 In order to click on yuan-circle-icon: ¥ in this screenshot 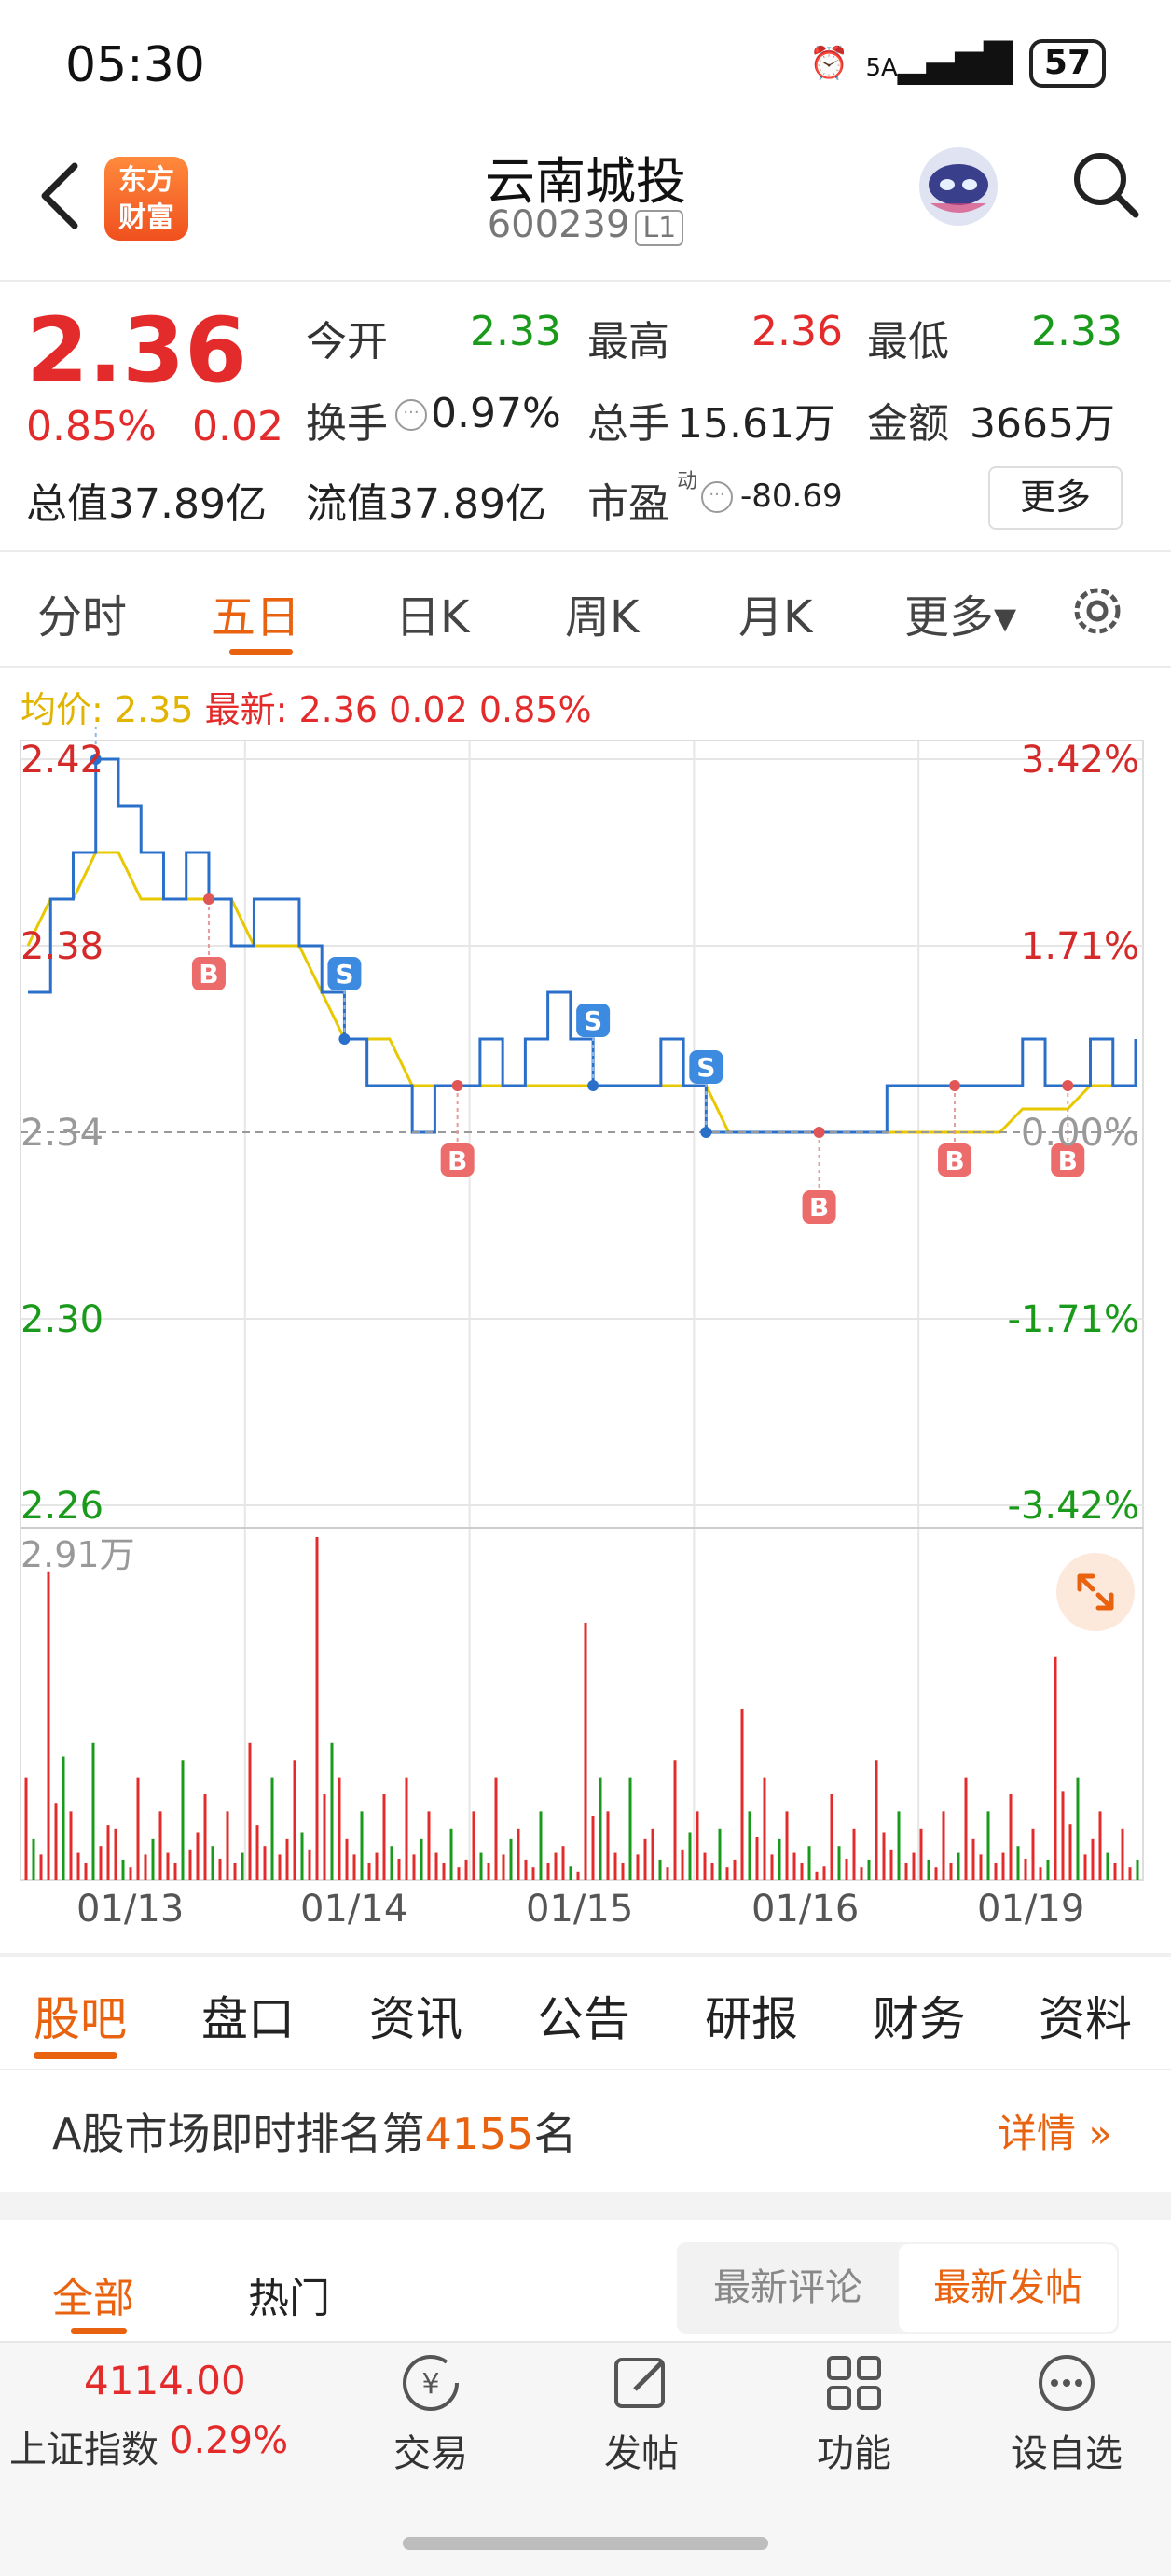, I will do `click(431, 2383)`.